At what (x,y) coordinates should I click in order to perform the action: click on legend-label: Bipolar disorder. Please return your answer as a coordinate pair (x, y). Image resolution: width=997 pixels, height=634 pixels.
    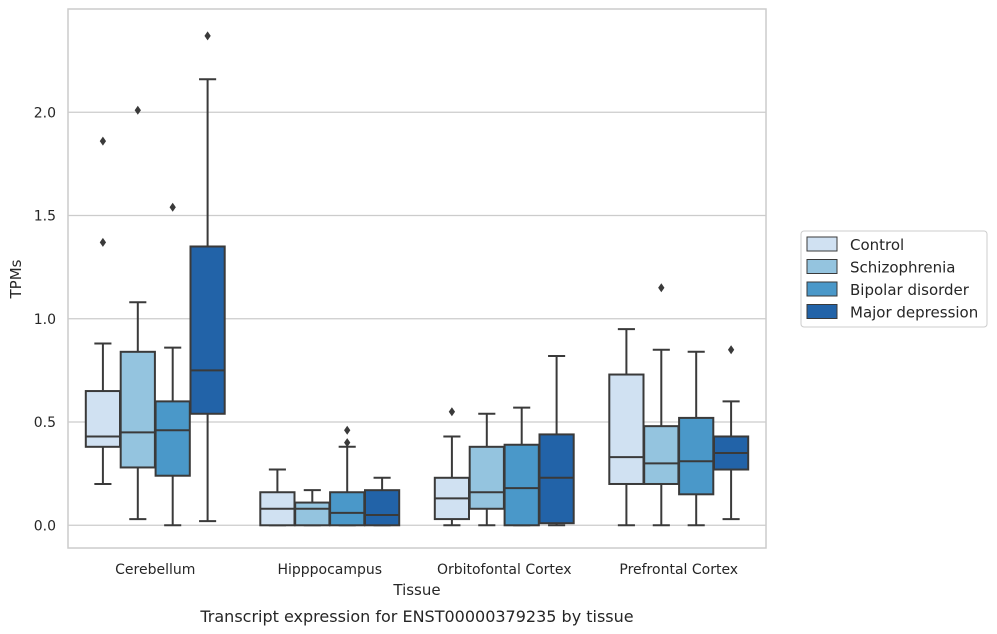
    Looking at the image, I should click on (910, 290).